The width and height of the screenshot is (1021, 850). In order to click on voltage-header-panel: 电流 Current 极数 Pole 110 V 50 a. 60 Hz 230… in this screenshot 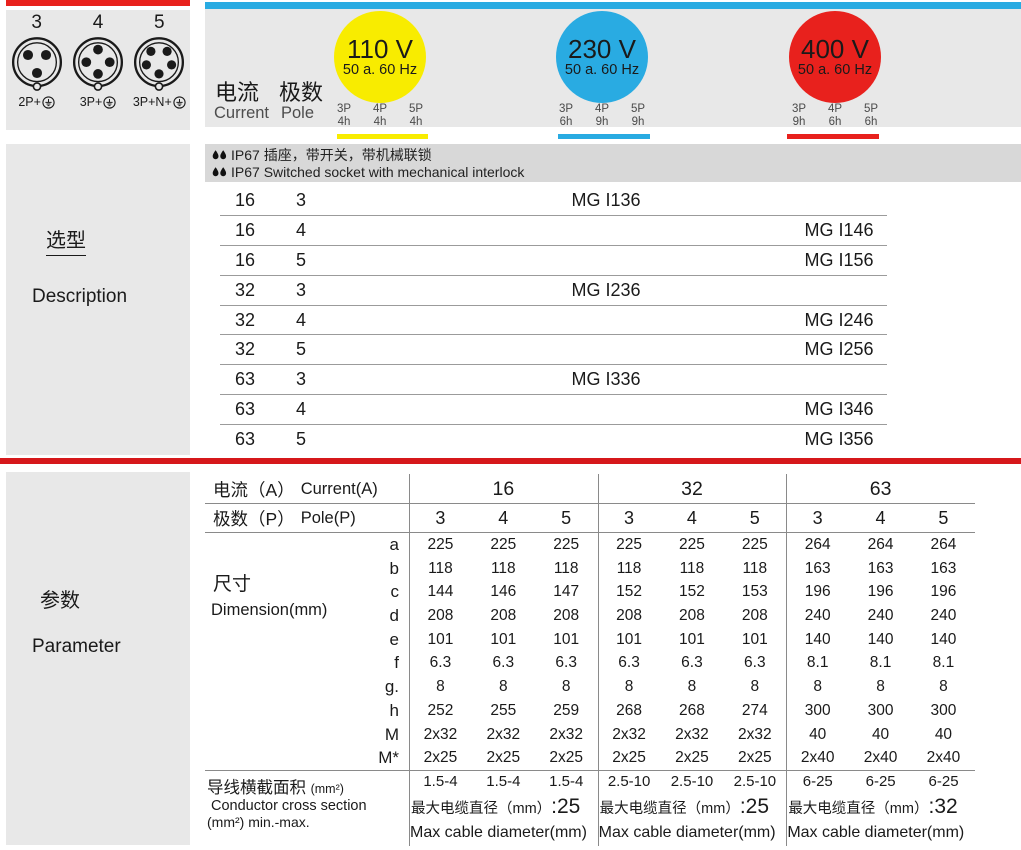, I will do `click(613, 68)`.